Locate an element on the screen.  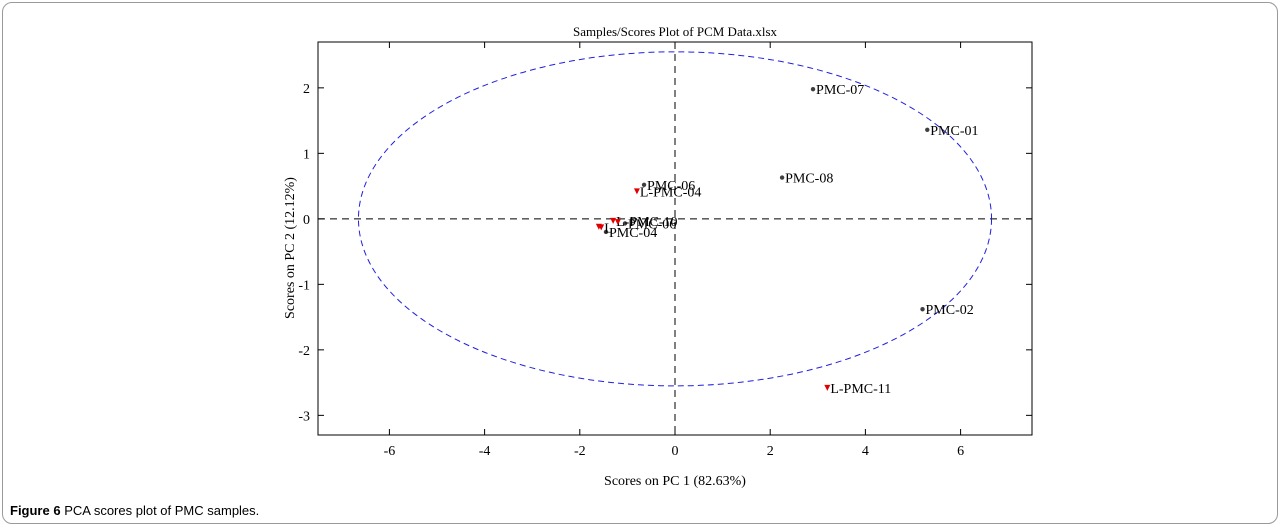
point-label: L is located at coordinates (608, 228).